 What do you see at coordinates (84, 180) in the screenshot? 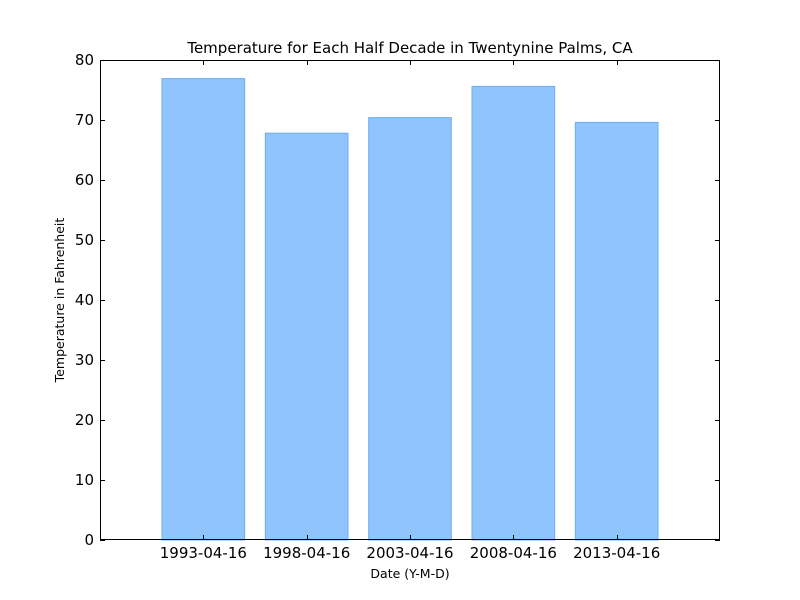
I see `y-tick-label-60: 60` at bounding box center [84, 180].